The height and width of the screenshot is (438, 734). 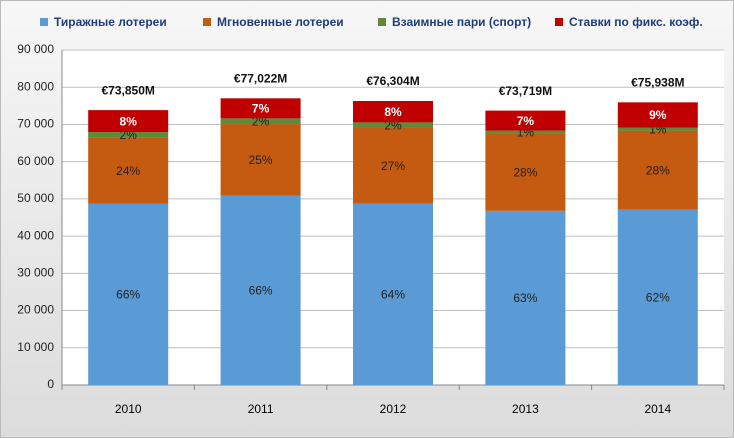 I want to click on data-label: 24%, so click(x=128, y=171).